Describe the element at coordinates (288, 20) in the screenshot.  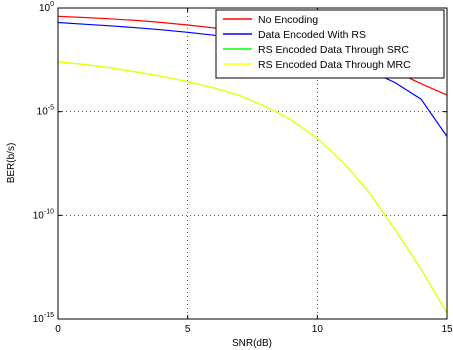
I see `legend-label: No Encoding` at that location.